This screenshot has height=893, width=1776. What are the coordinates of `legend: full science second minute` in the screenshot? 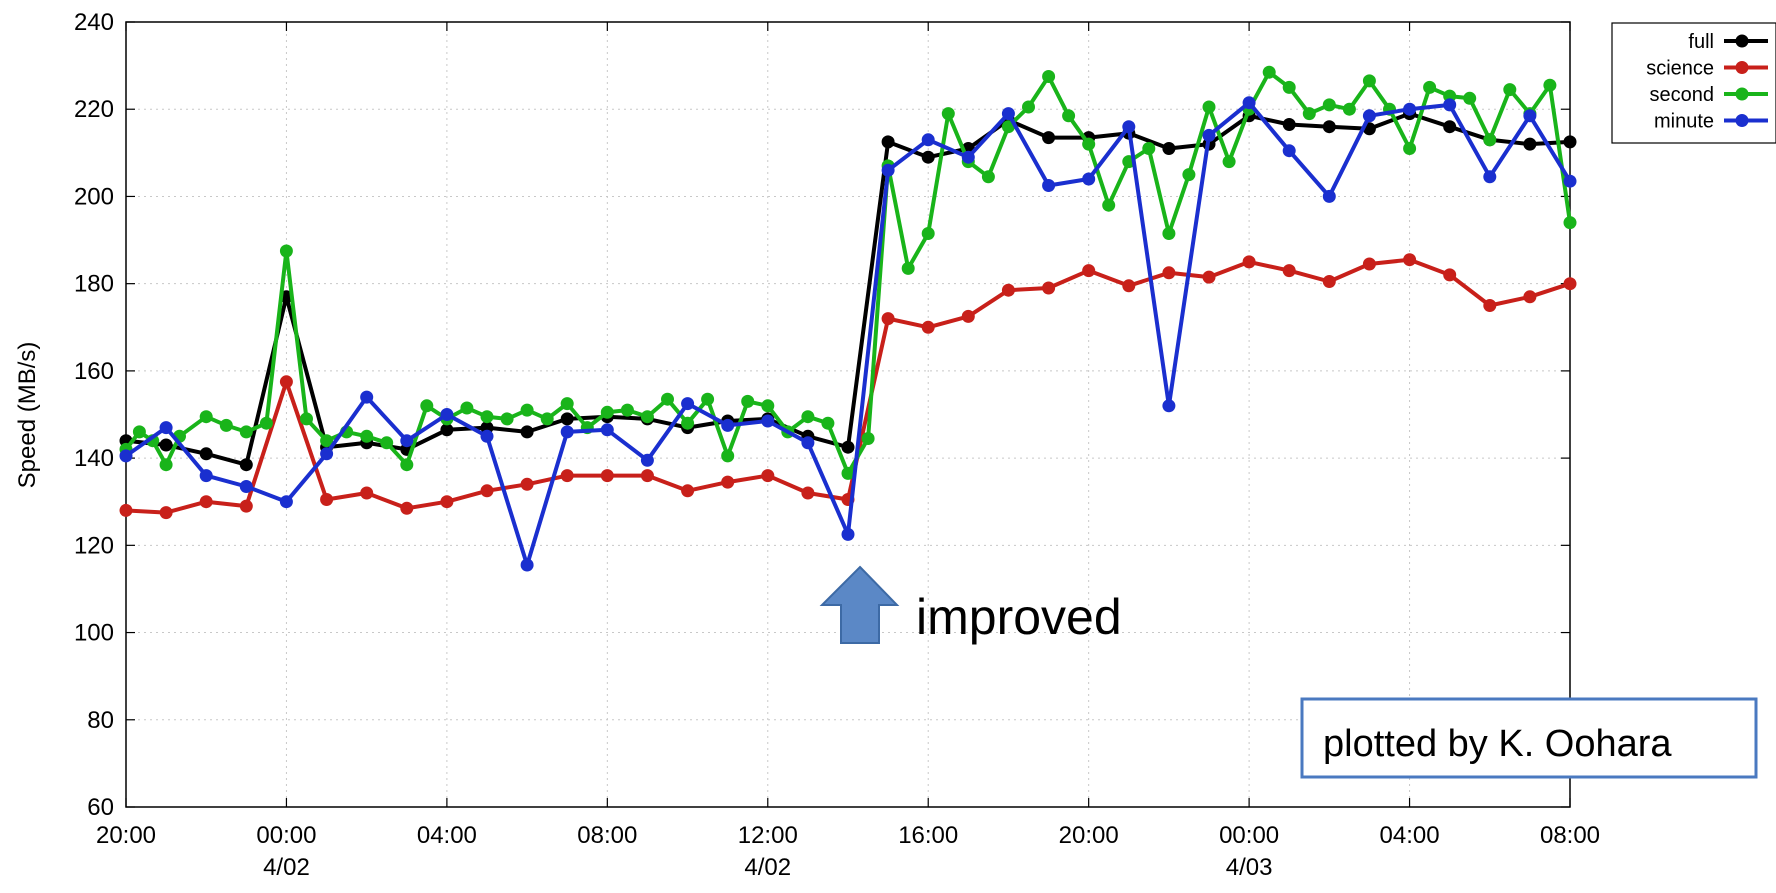 It's located at (1693, 83).